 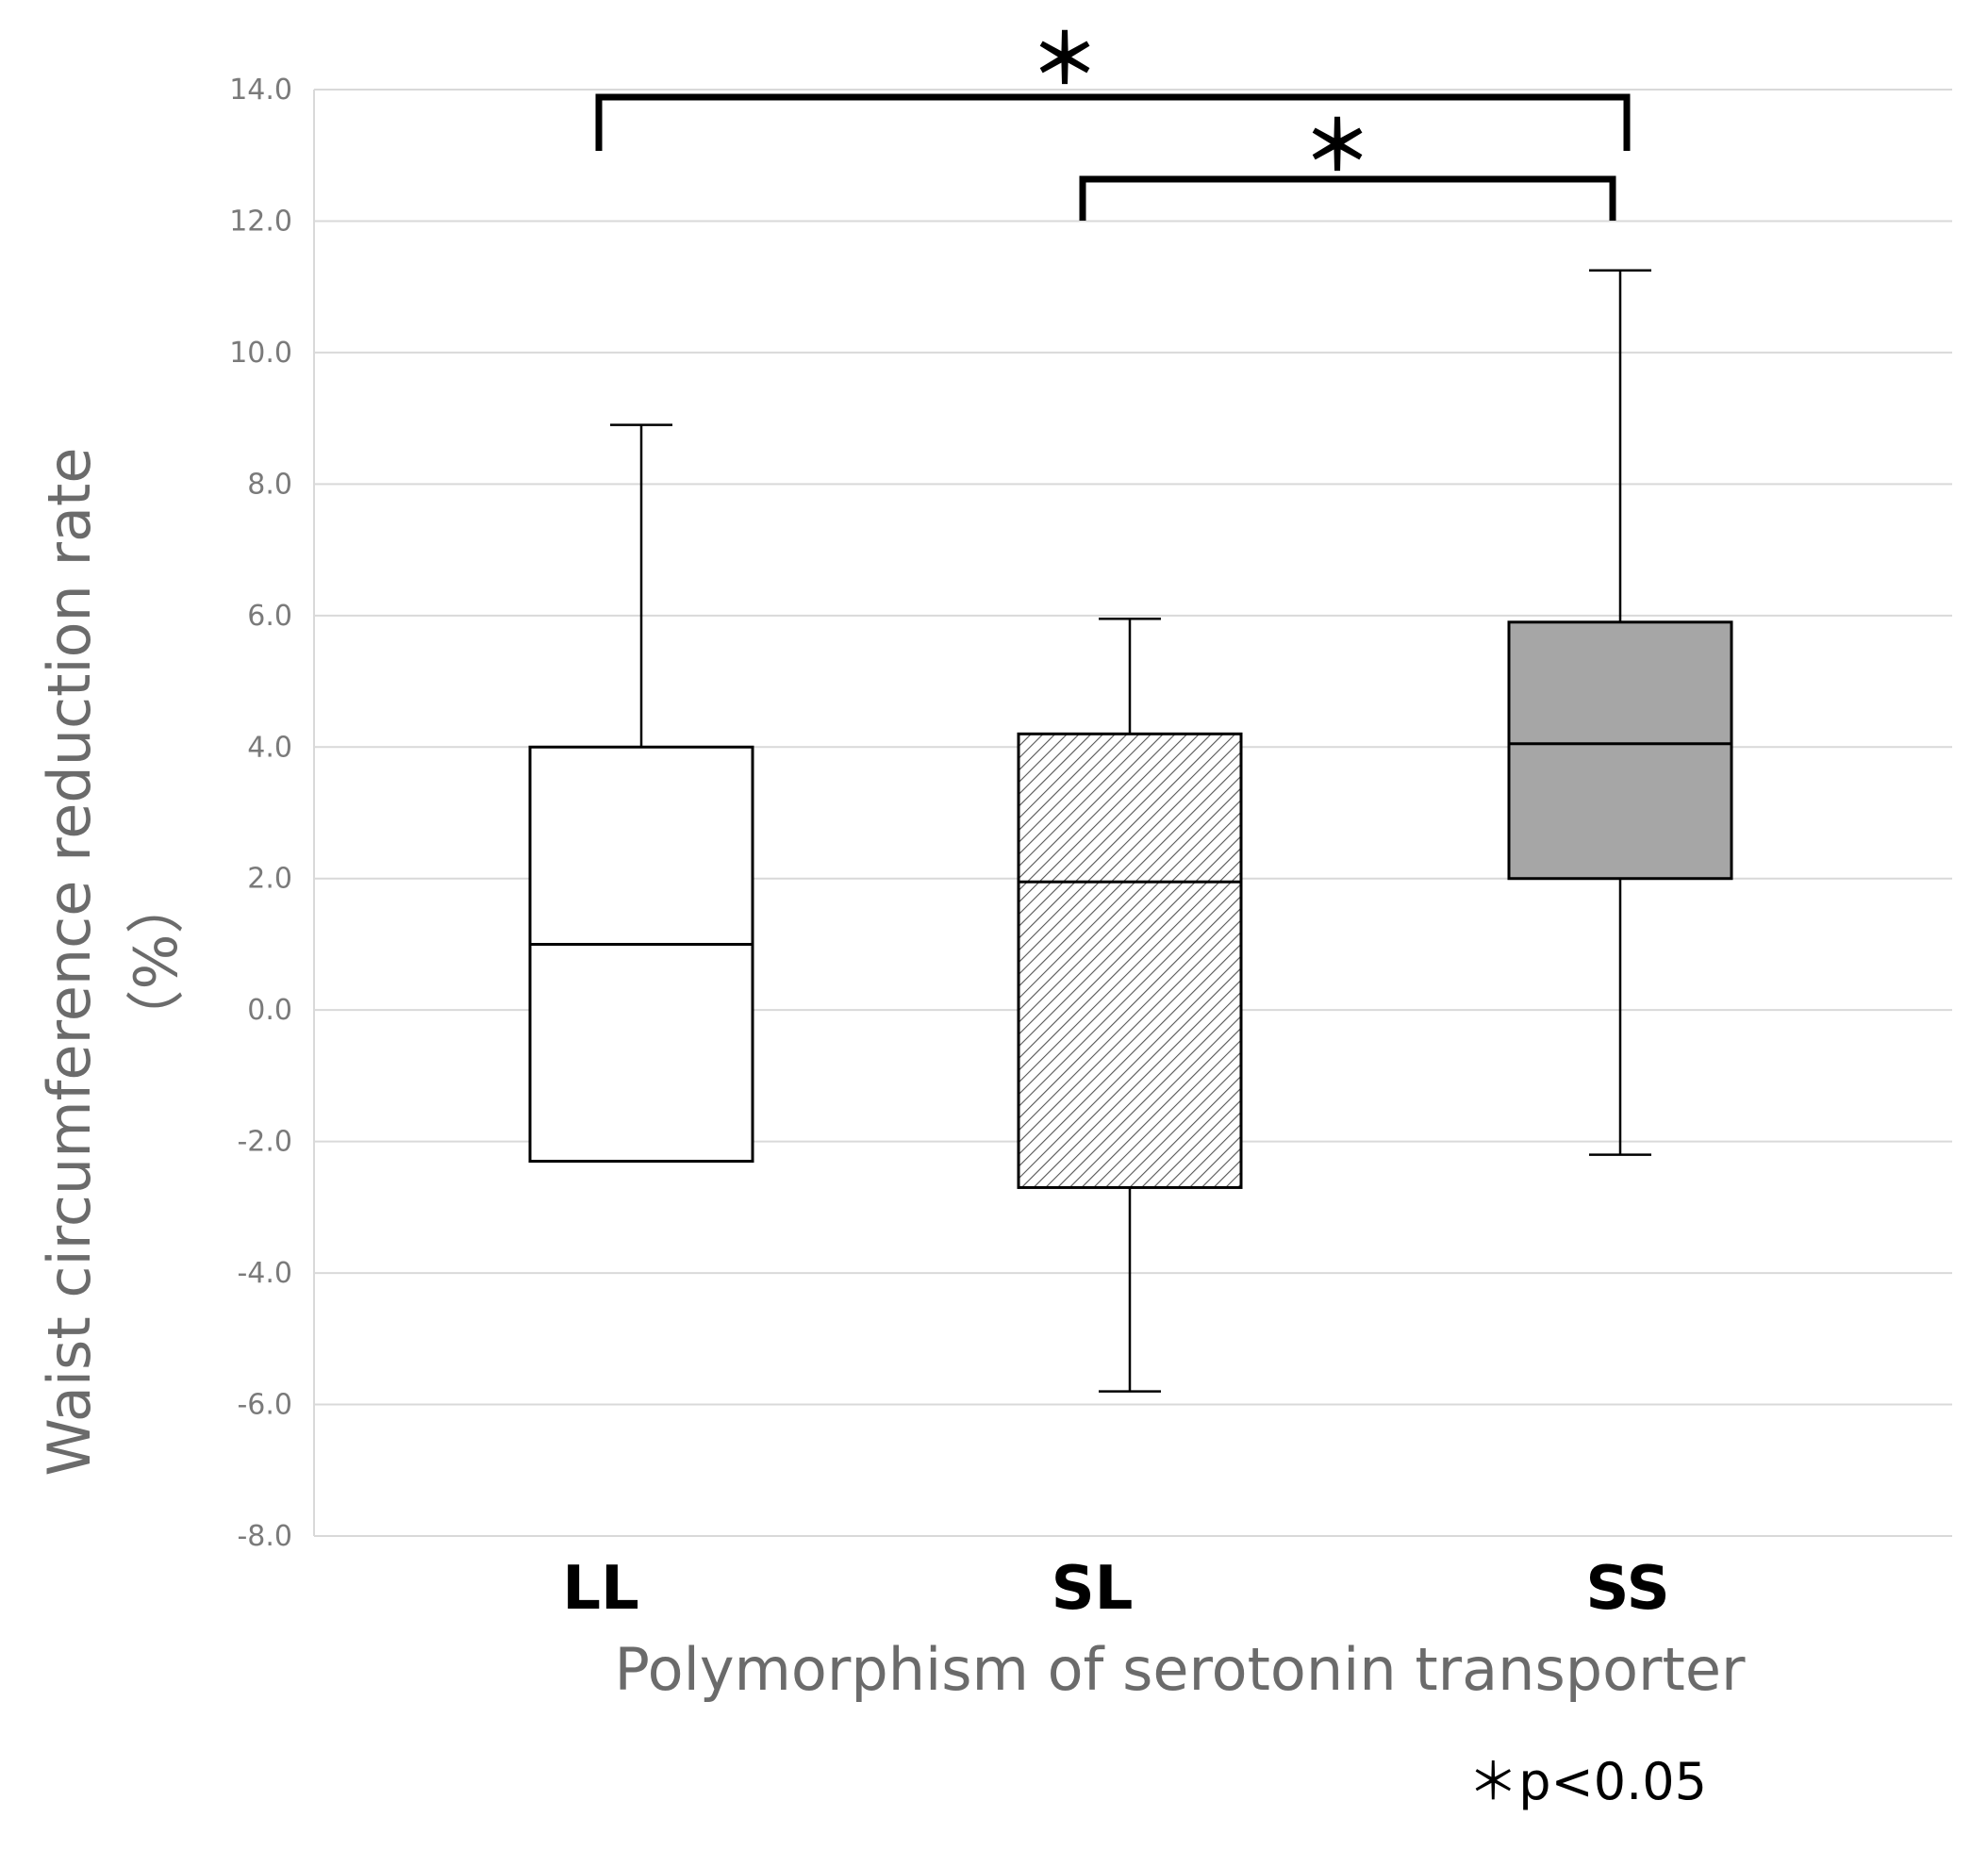 What do you see at coordinates (260, 90) in the screenshot?
I see `y-tick-label: 14.0` at bounding box center [260, 90].